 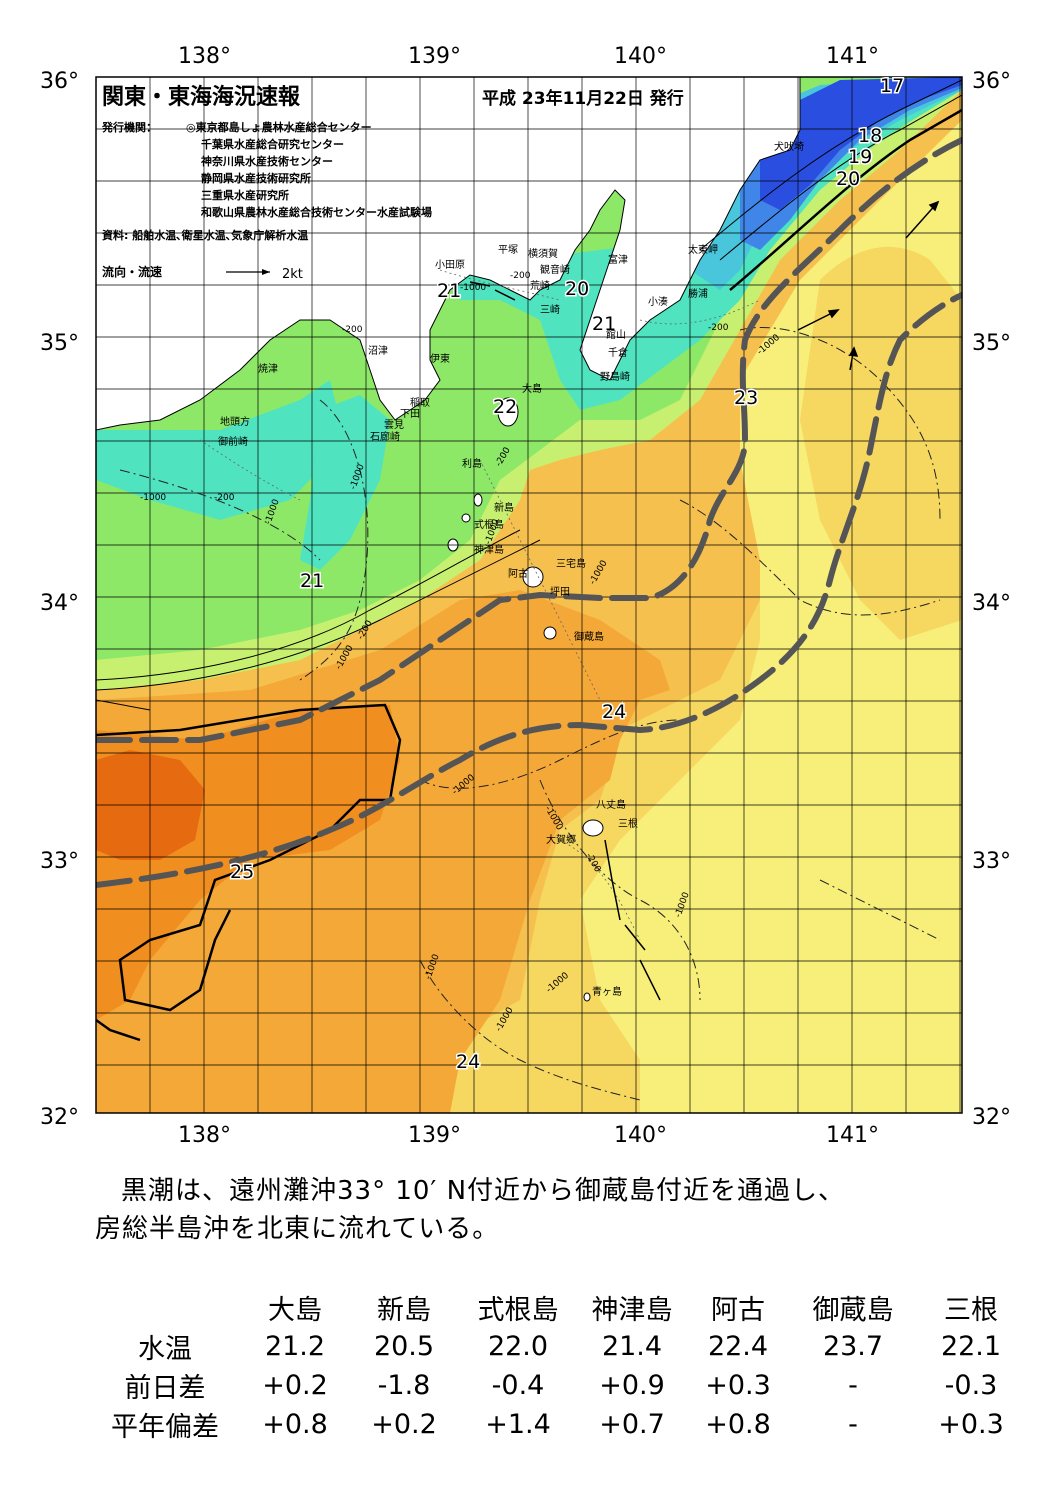 What do you see at coordinates (543, 253) in the screenshot?
I see `place-name: 横須賀` at bounding box center [543, 253].